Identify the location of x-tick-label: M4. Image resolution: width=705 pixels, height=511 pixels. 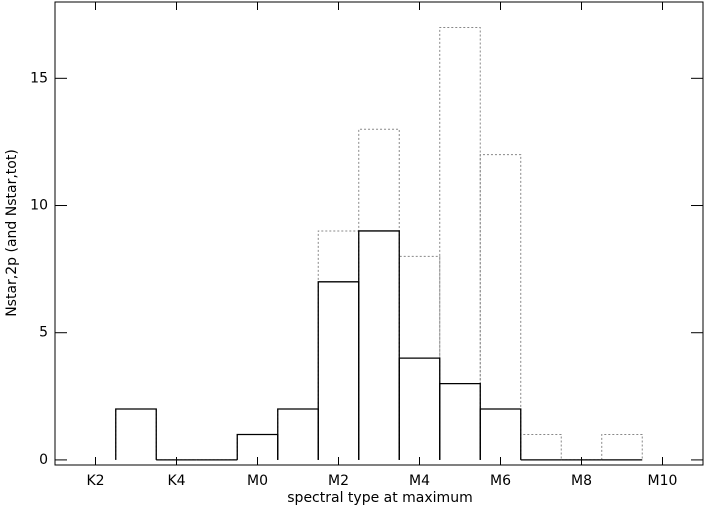
(419, 481).